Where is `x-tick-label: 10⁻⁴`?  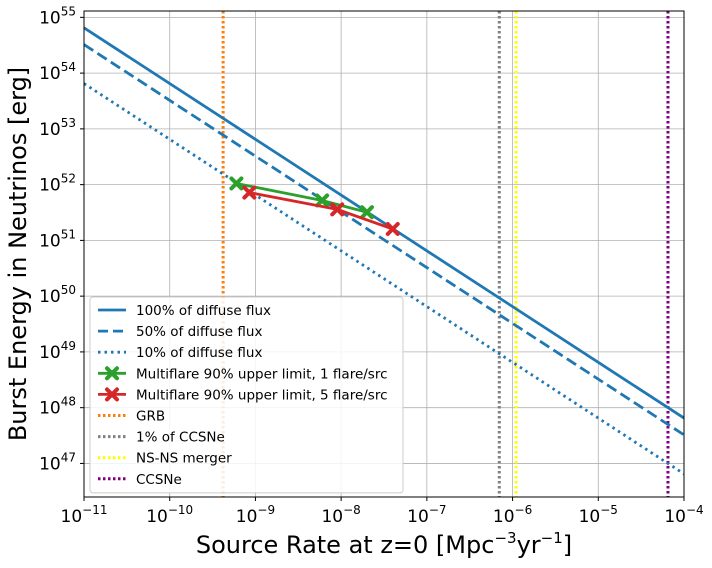
x-tick-label: 10⁻⁴ is located at coordinates (683, 515).